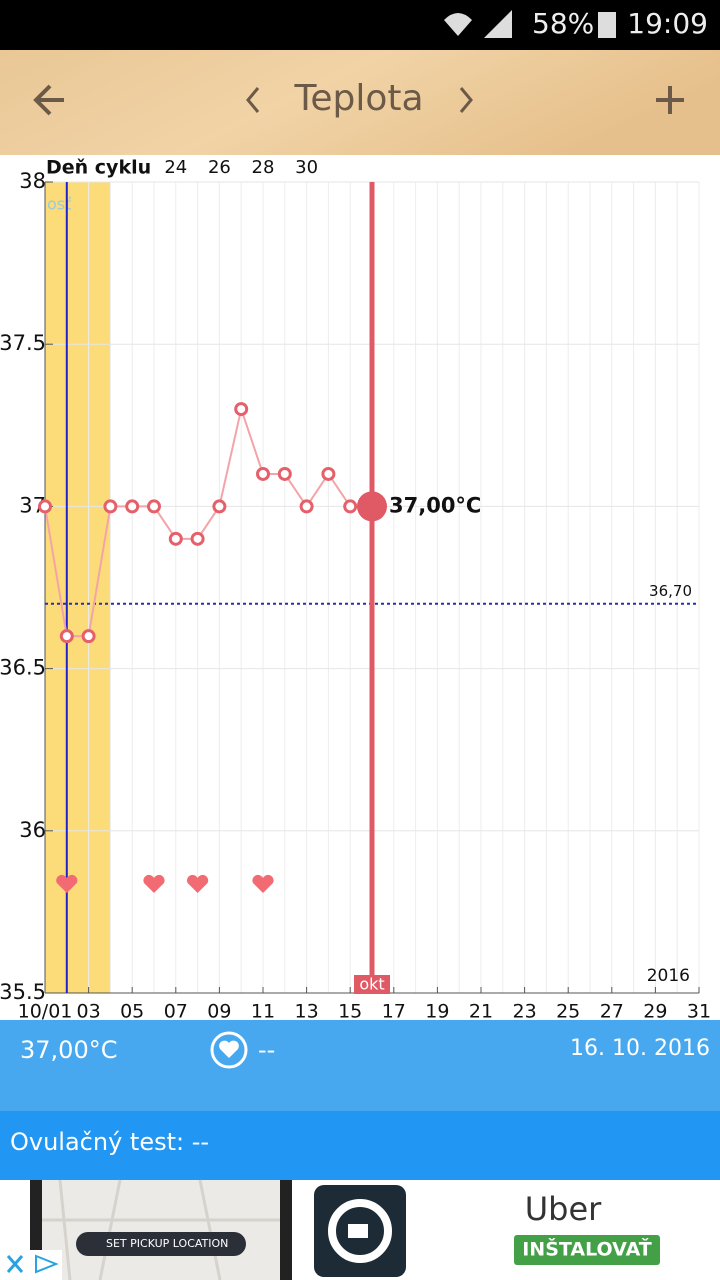  Describe the element at coordinates (132, 1012) in the screenshot. I see `x-tick-label: 05` at that location.